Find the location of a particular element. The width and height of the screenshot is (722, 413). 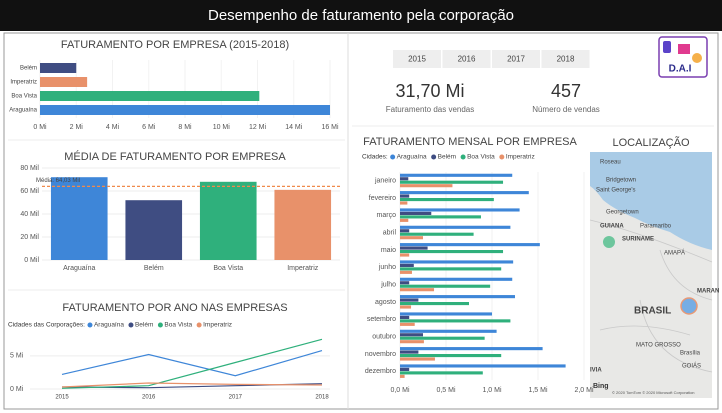

y-tick-label: 40 Mil is located at coordinates (29, 214).